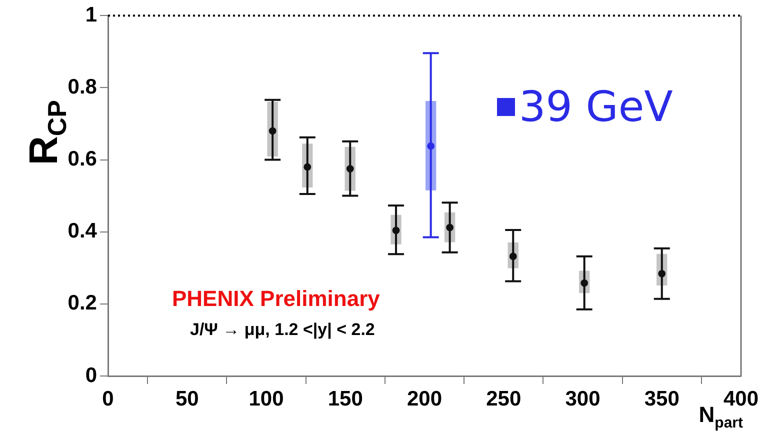  I want to click on annotation: PHENIX Preliminary, so click(276, 299).